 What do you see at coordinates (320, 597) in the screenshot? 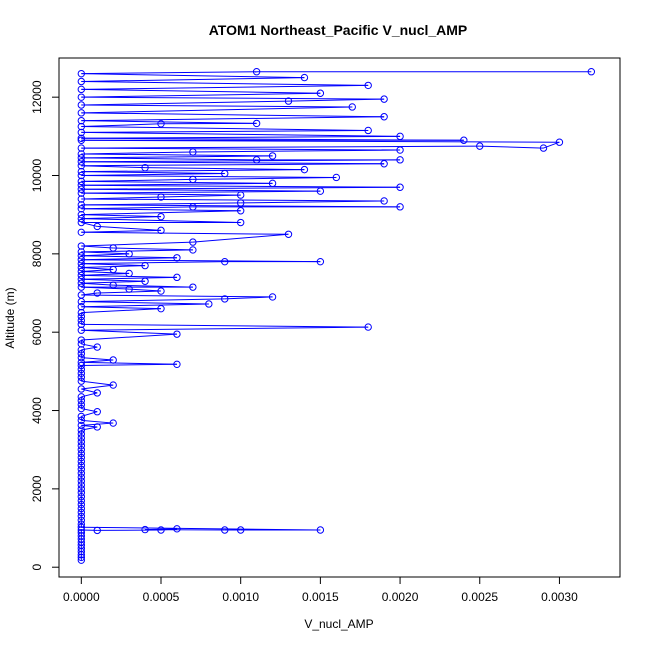
I see `x-tick-label: 0.0015` at bounding box center [320, 597].